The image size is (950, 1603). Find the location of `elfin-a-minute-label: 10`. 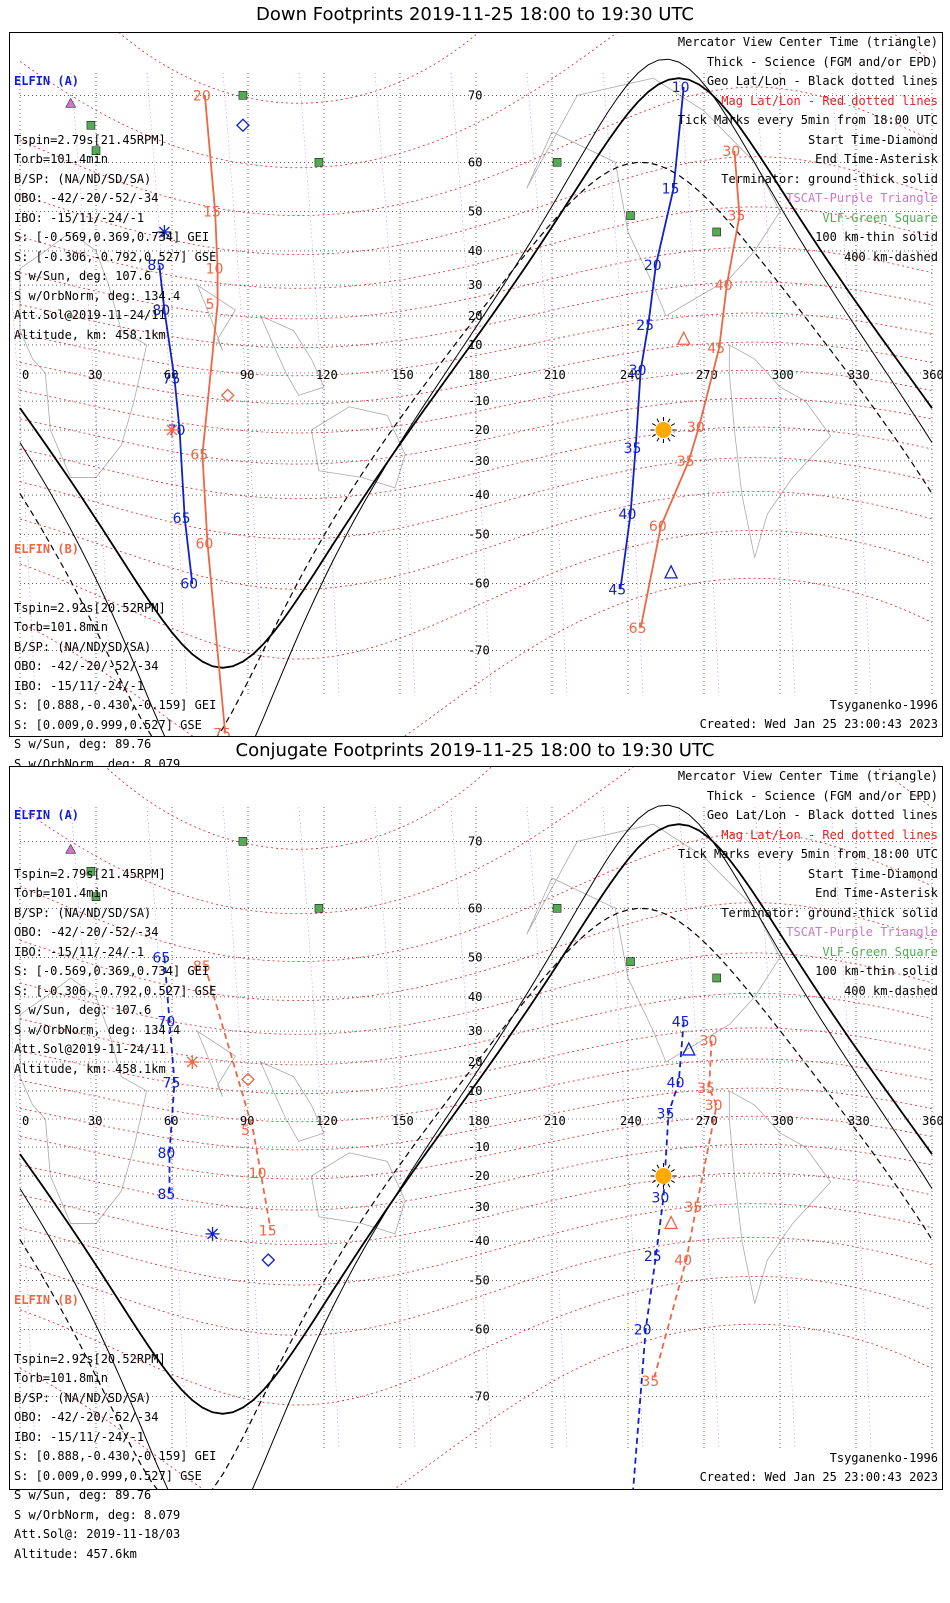

elfin-a-minute-label: 10 is located at coordinates (681, 88).